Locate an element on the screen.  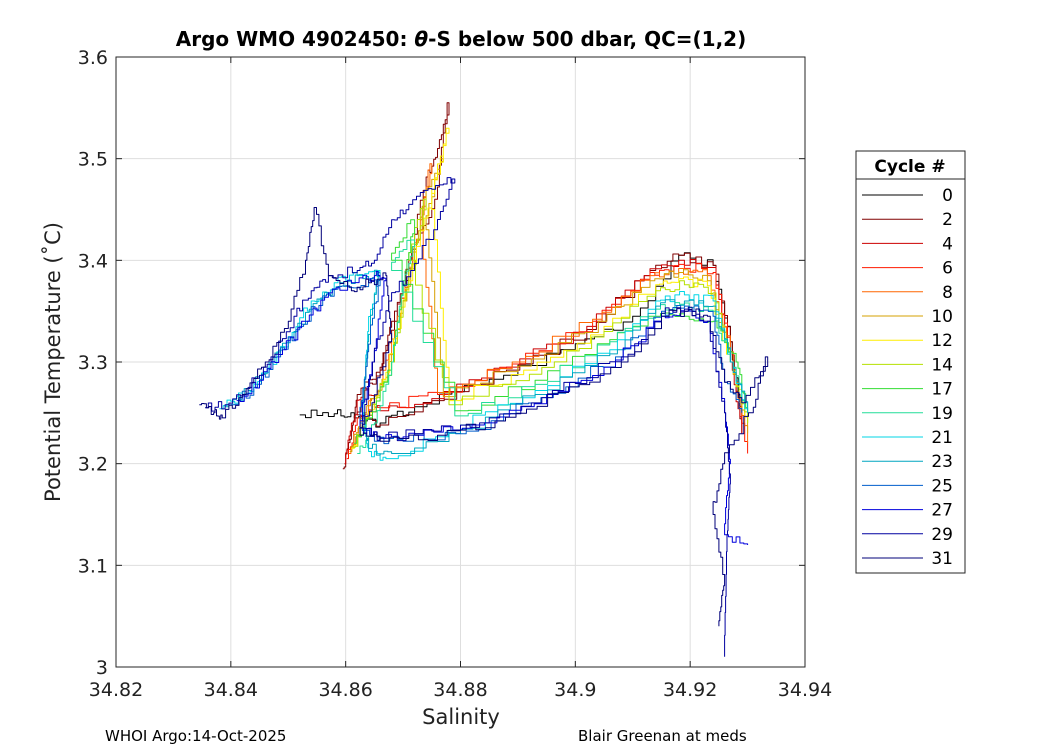
legend: Cycle # 0 2 4 6 8 10 12 14 17 19 21 23 25 27 29 31 is located at coordinates (910, 362).